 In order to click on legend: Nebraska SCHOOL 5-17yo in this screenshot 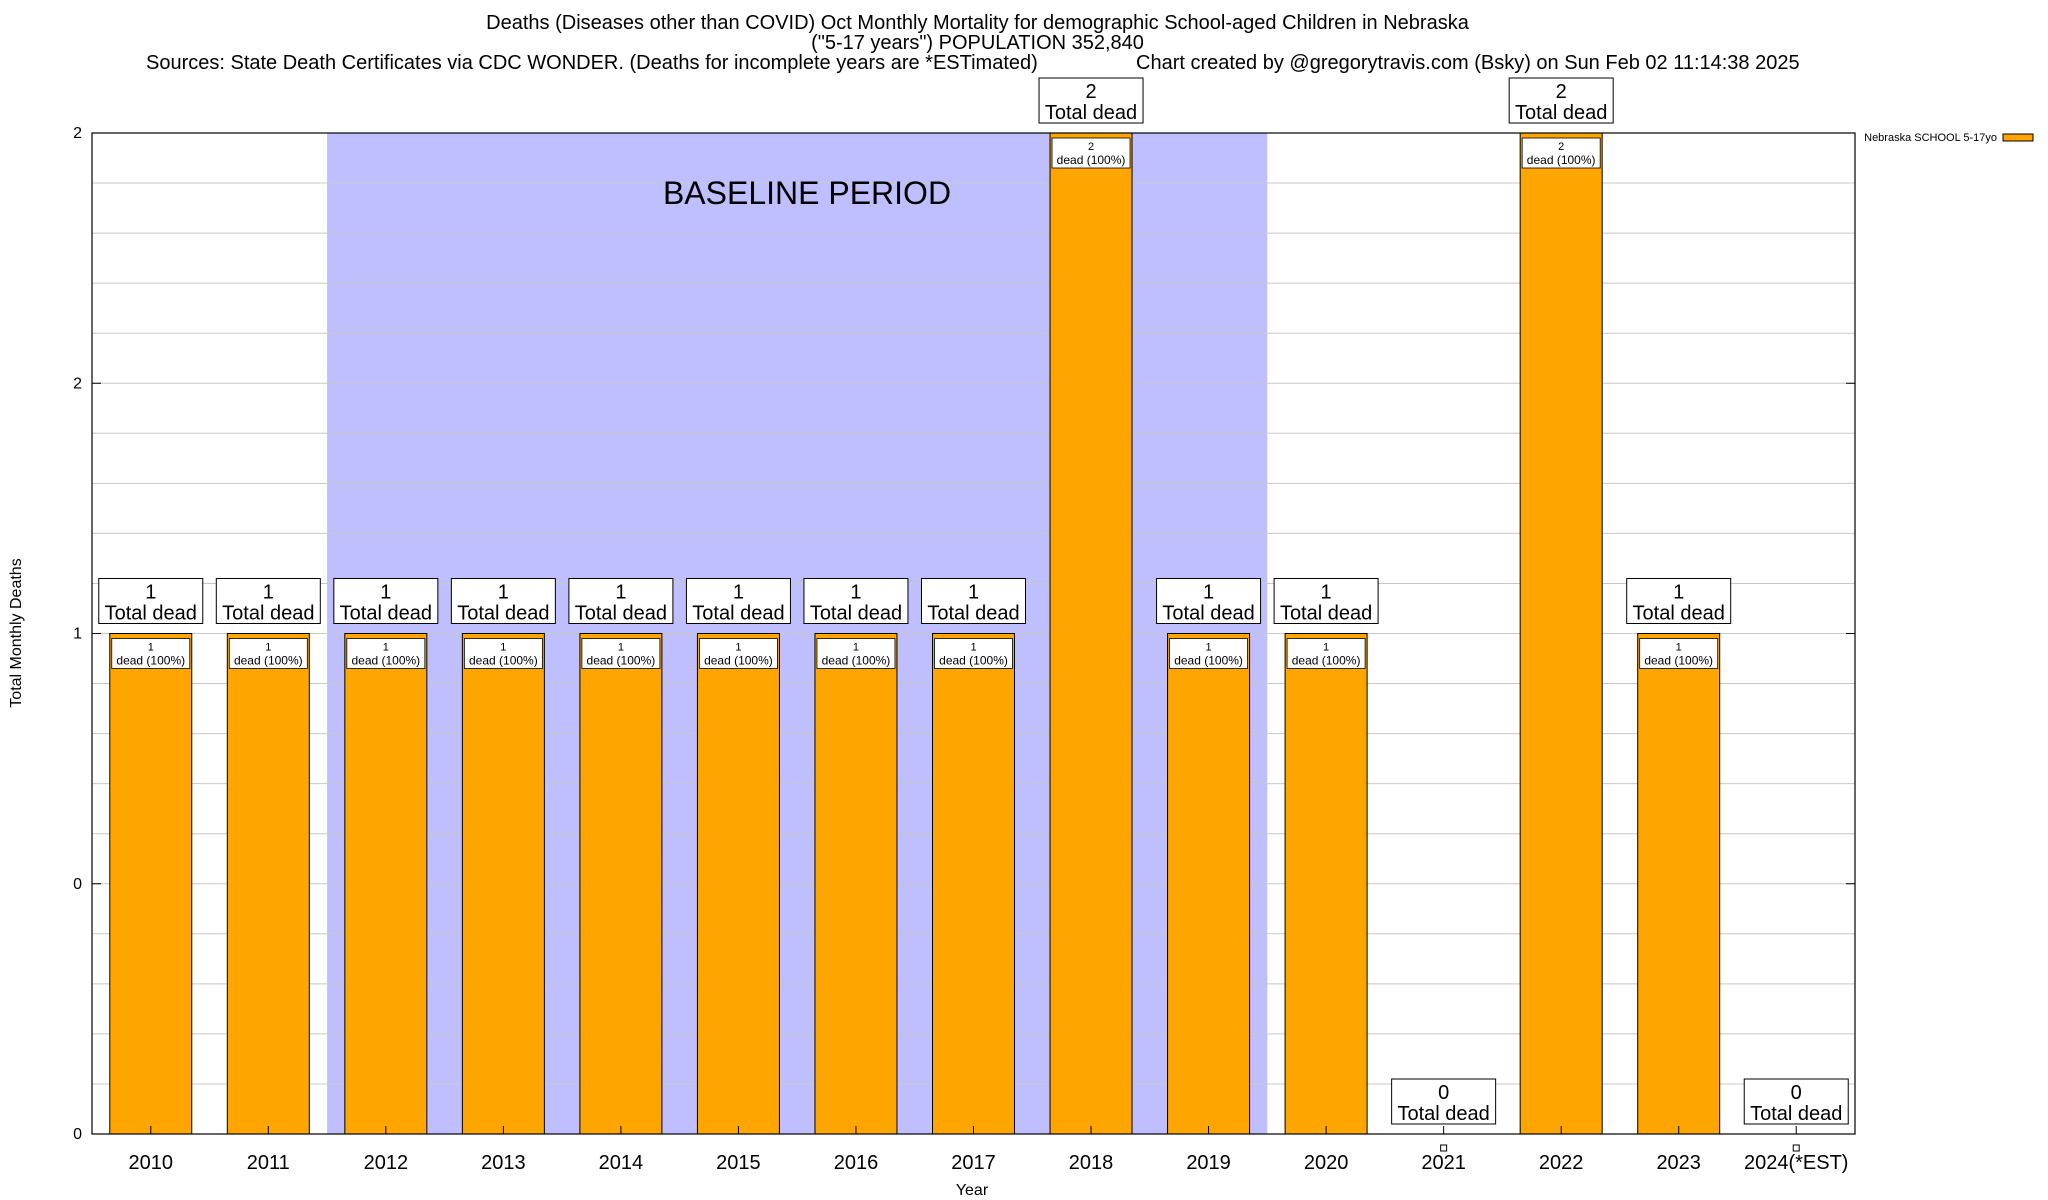, I will do `click(1949, 138)`.